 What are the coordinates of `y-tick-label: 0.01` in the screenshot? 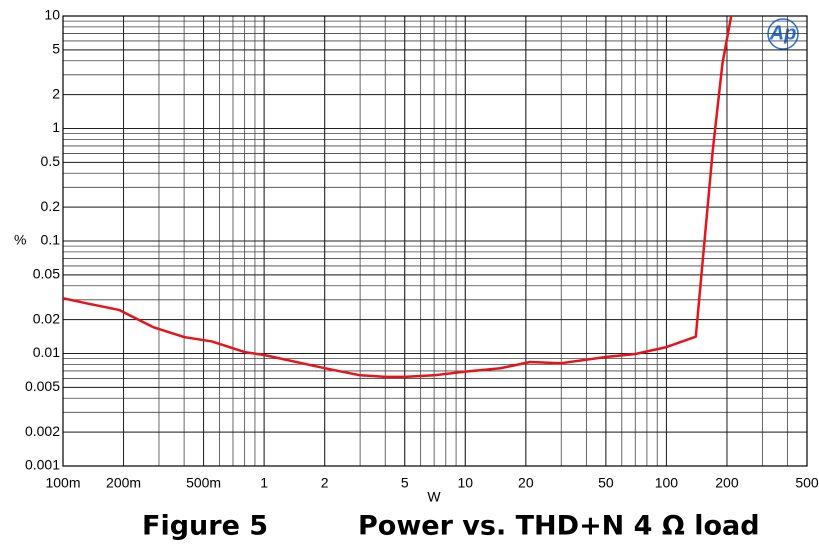 It's located at (46, 352).